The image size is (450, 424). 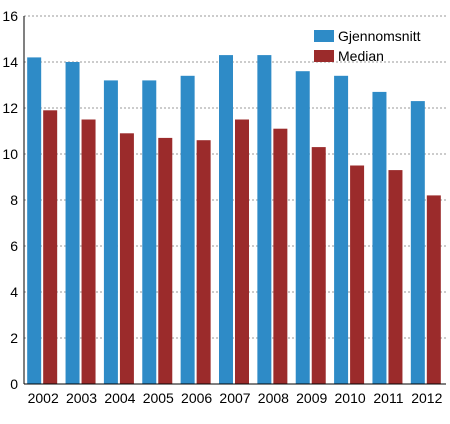 I want to click on bar-gjennomsnitt-2010, so click(x=341, y=230).